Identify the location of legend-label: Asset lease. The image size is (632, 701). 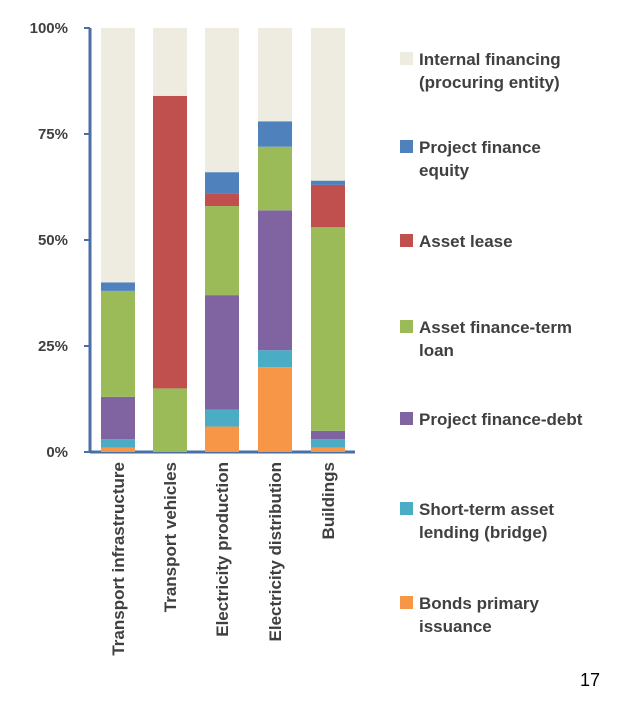
(466, 241).